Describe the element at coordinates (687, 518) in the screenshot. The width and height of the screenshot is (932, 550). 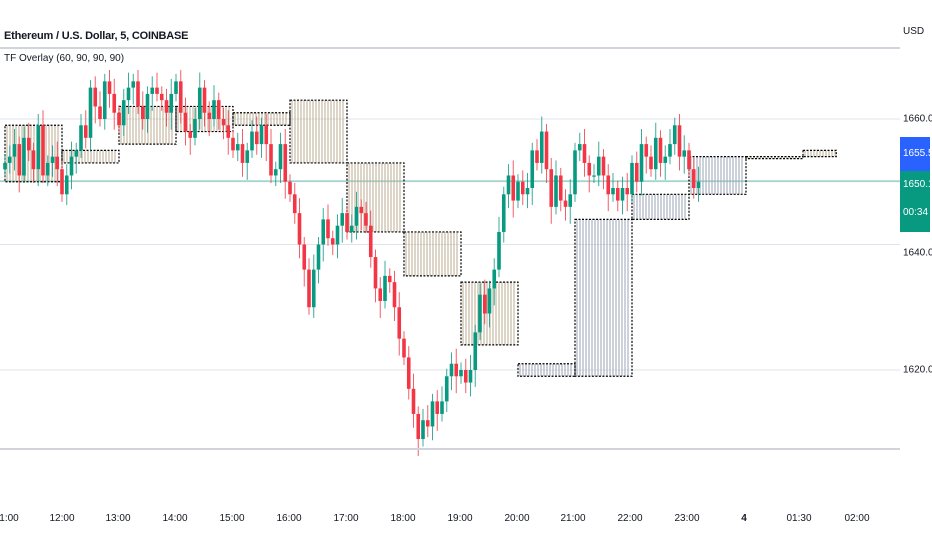
I see `x-tick: 23:00` at that location.